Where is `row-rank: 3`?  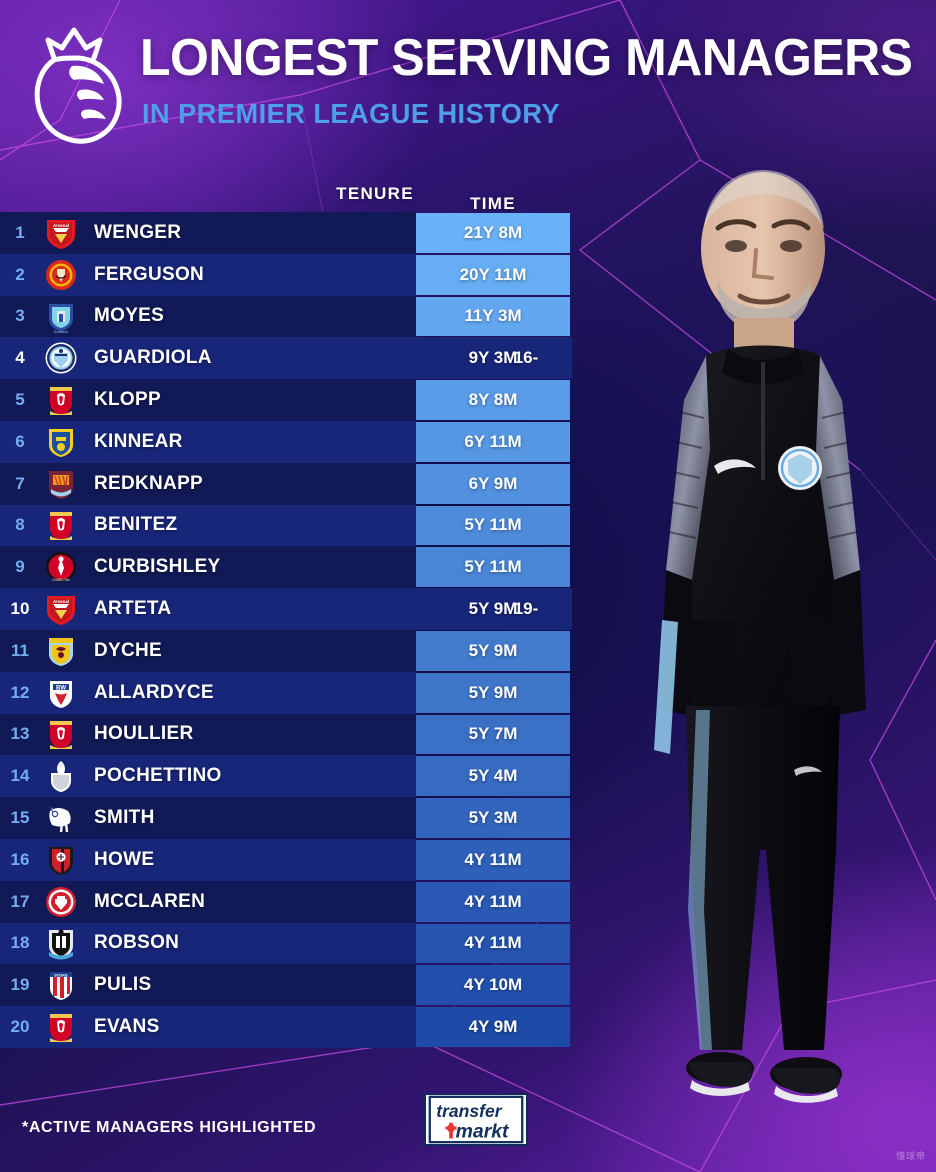 row-rank: 3 is located at coordinates (20, 316).